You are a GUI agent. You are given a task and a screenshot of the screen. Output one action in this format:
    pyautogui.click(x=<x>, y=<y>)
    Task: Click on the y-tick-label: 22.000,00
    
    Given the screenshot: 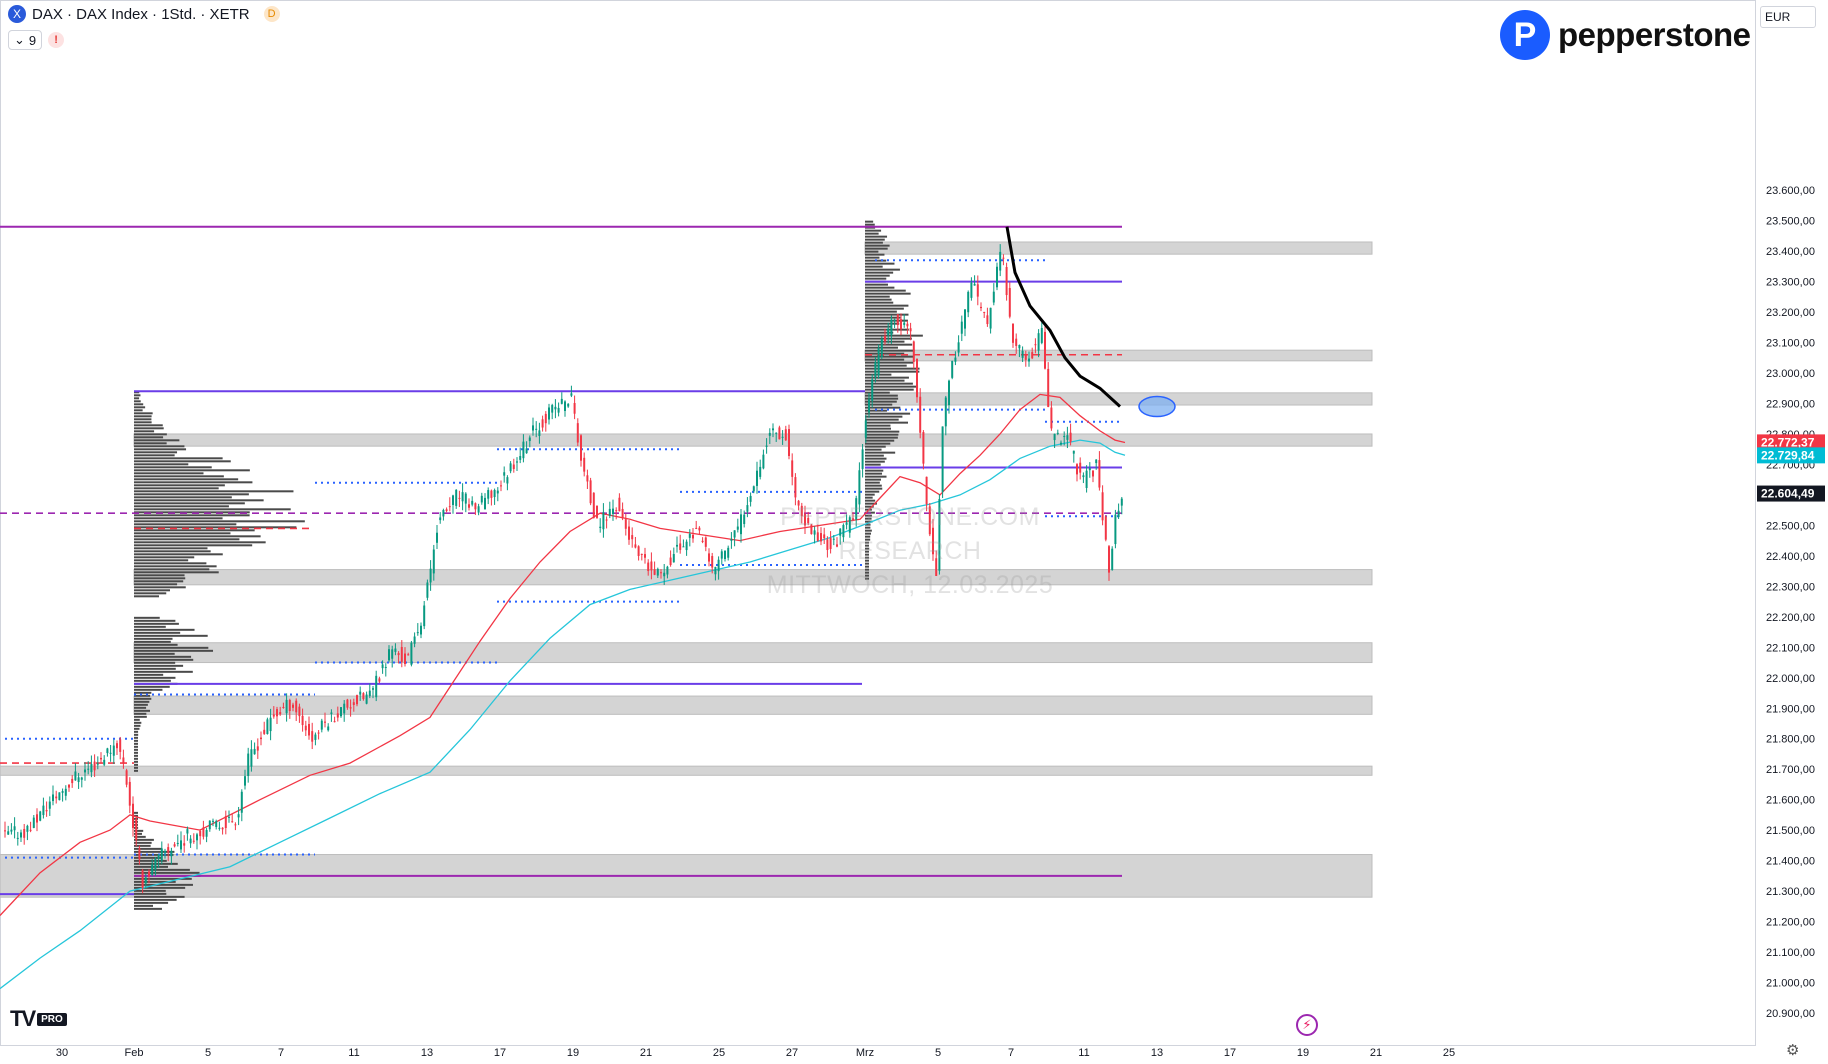 What is the action you would take?
    pyautogui.click(x=1790, y=679)
    